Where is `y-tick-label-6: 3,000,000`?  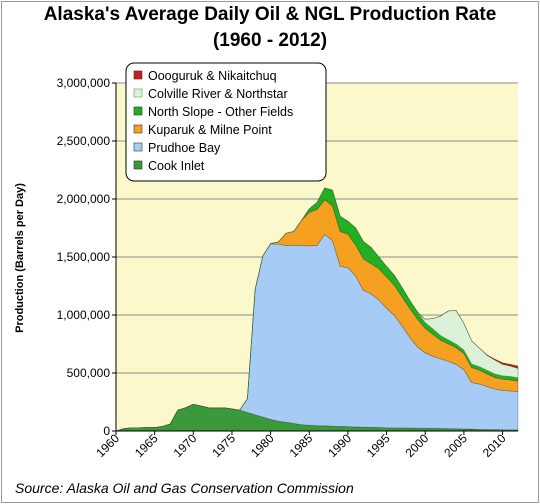 y-tick-label-6: 3,000,000 is located at coordinates (84, 83).